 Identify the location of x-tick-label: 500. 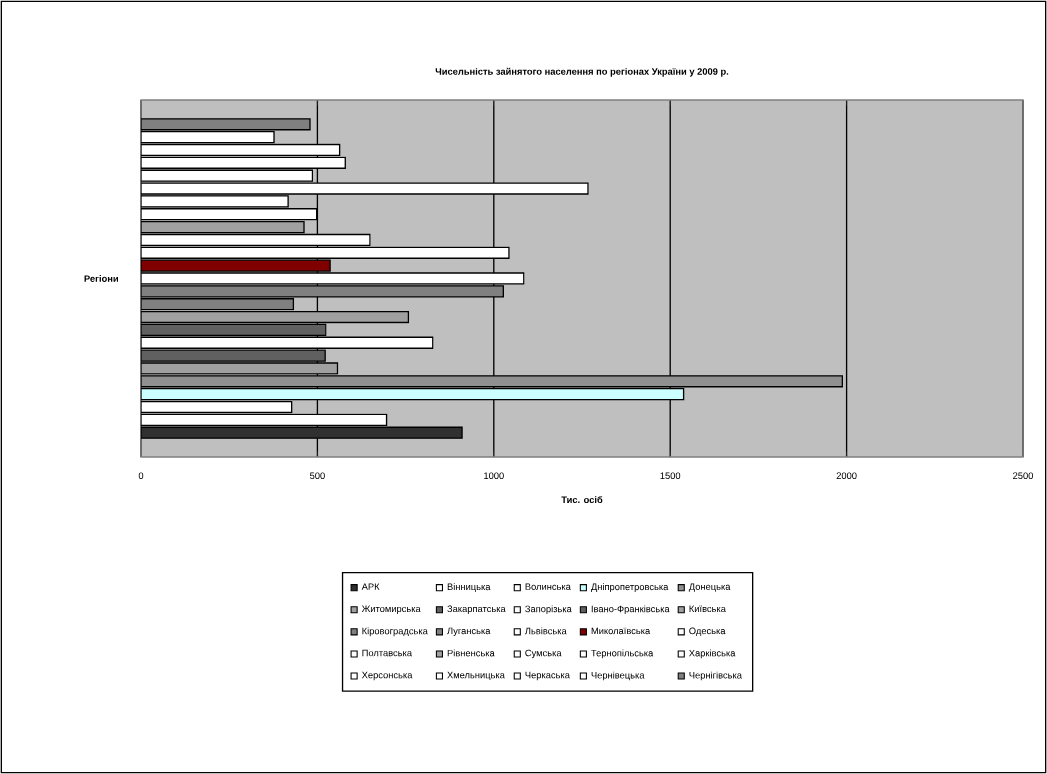
(317, 475).